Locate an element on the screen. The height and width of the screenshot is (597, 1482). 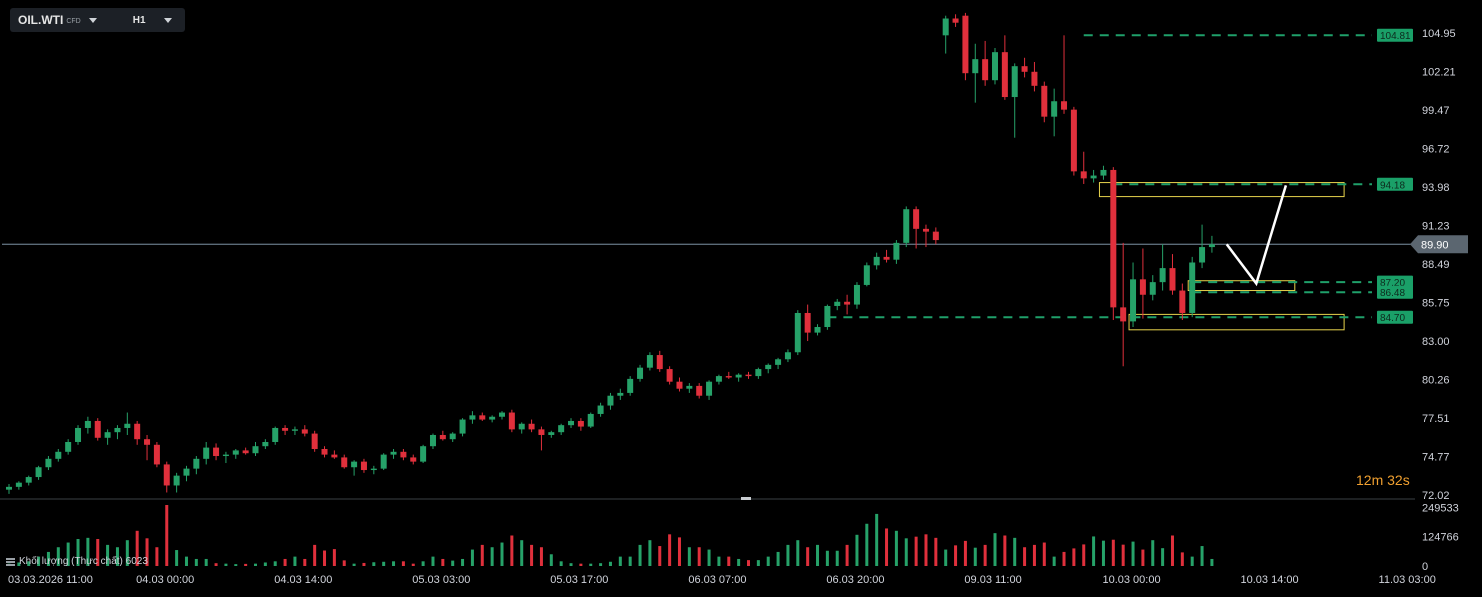
time-tick-label: 04.03 00:00 is located at coordinates (165, 580).